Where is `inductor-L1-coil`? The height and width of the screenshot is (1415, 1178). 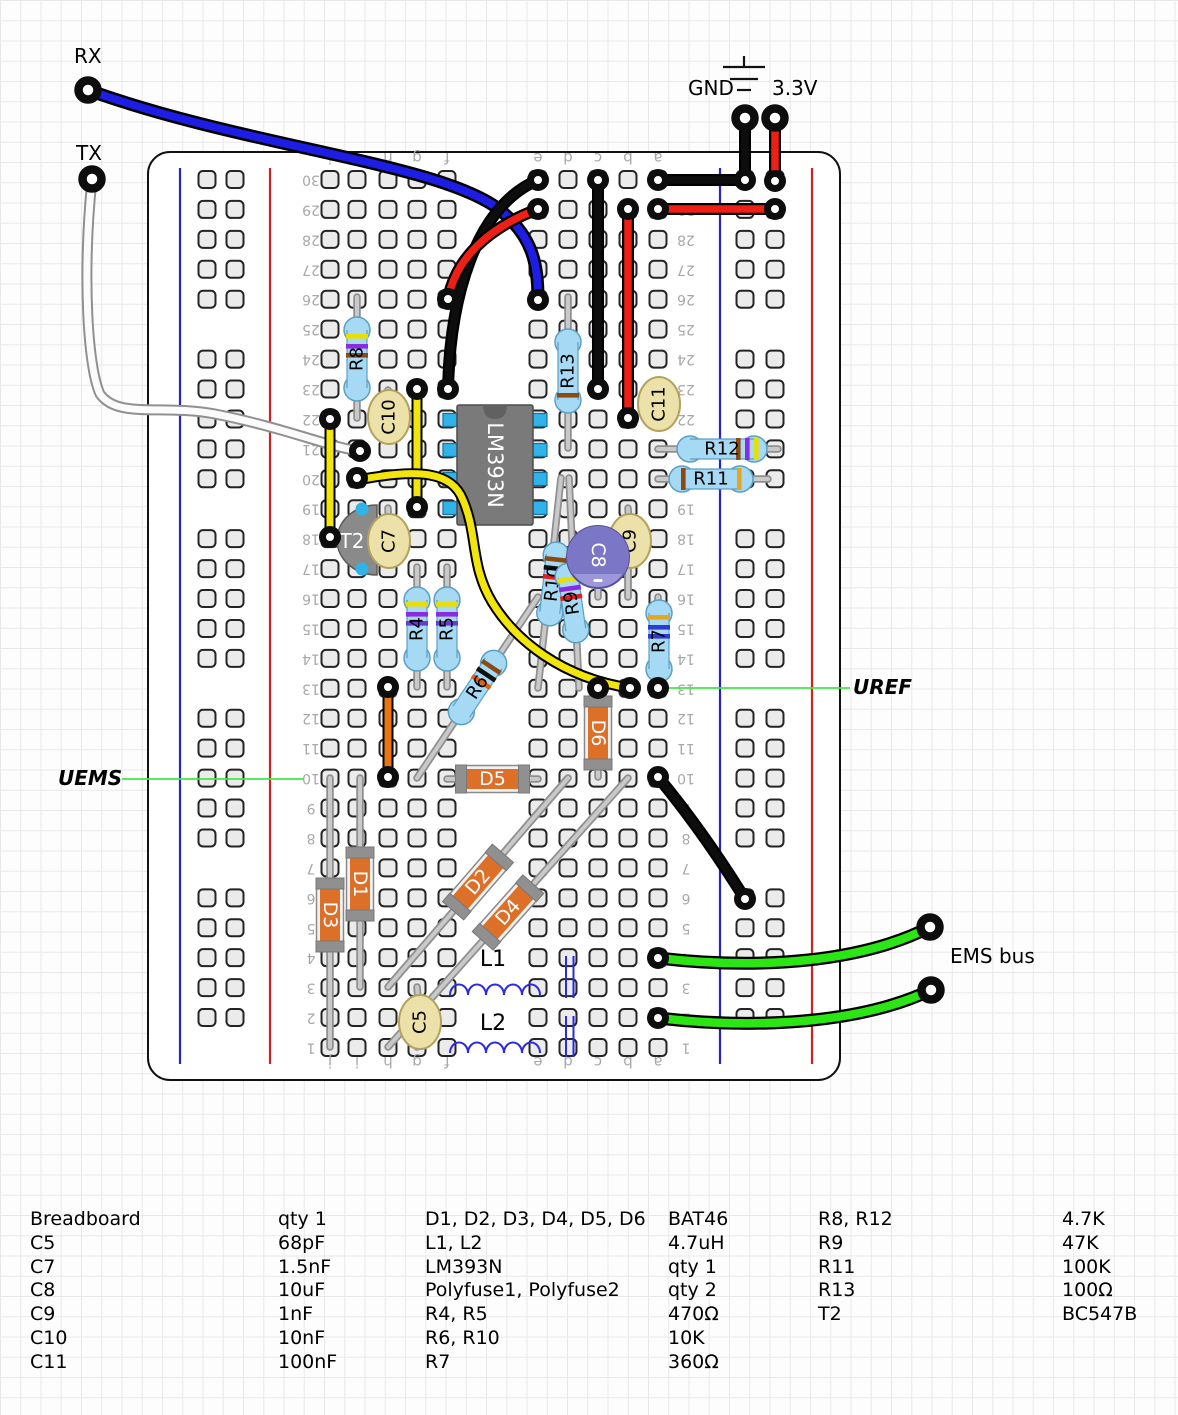
inductor-L1-coil is located at coordinates (495, 989).